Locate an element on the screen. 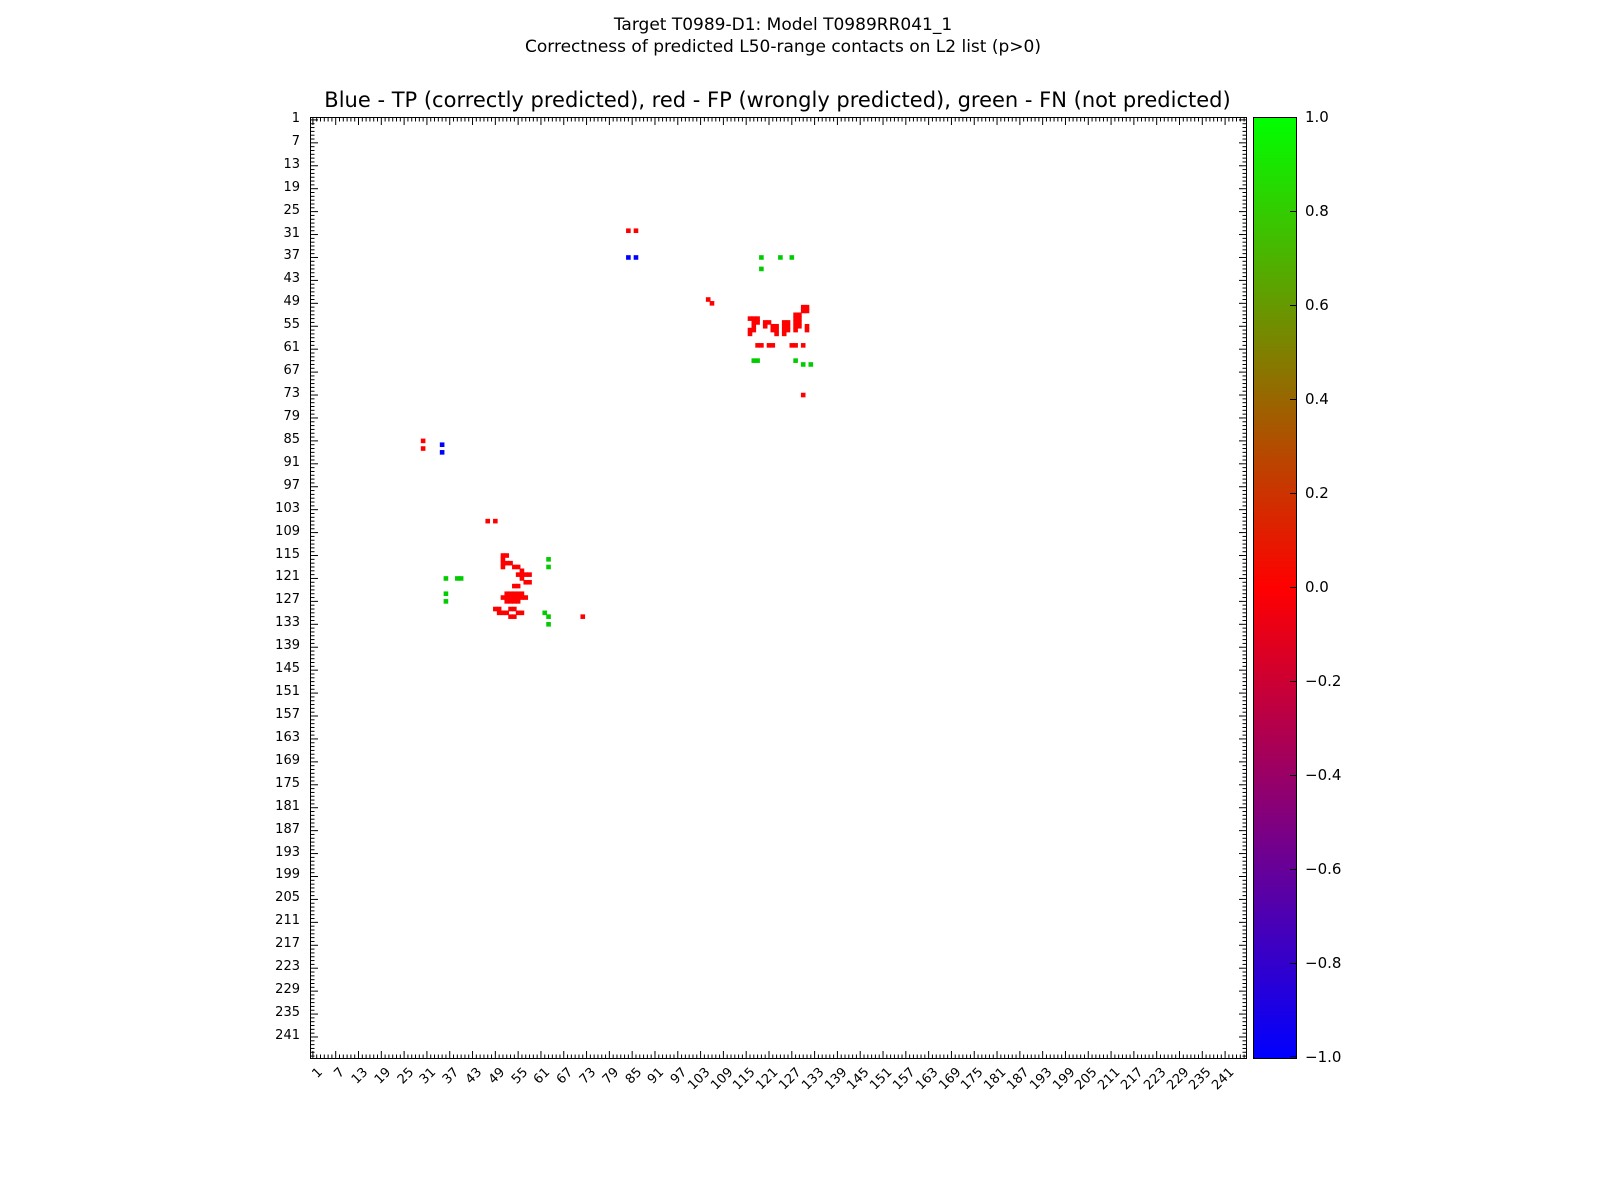  x-tick-label: 115 is located at coordinates (744, 1079).